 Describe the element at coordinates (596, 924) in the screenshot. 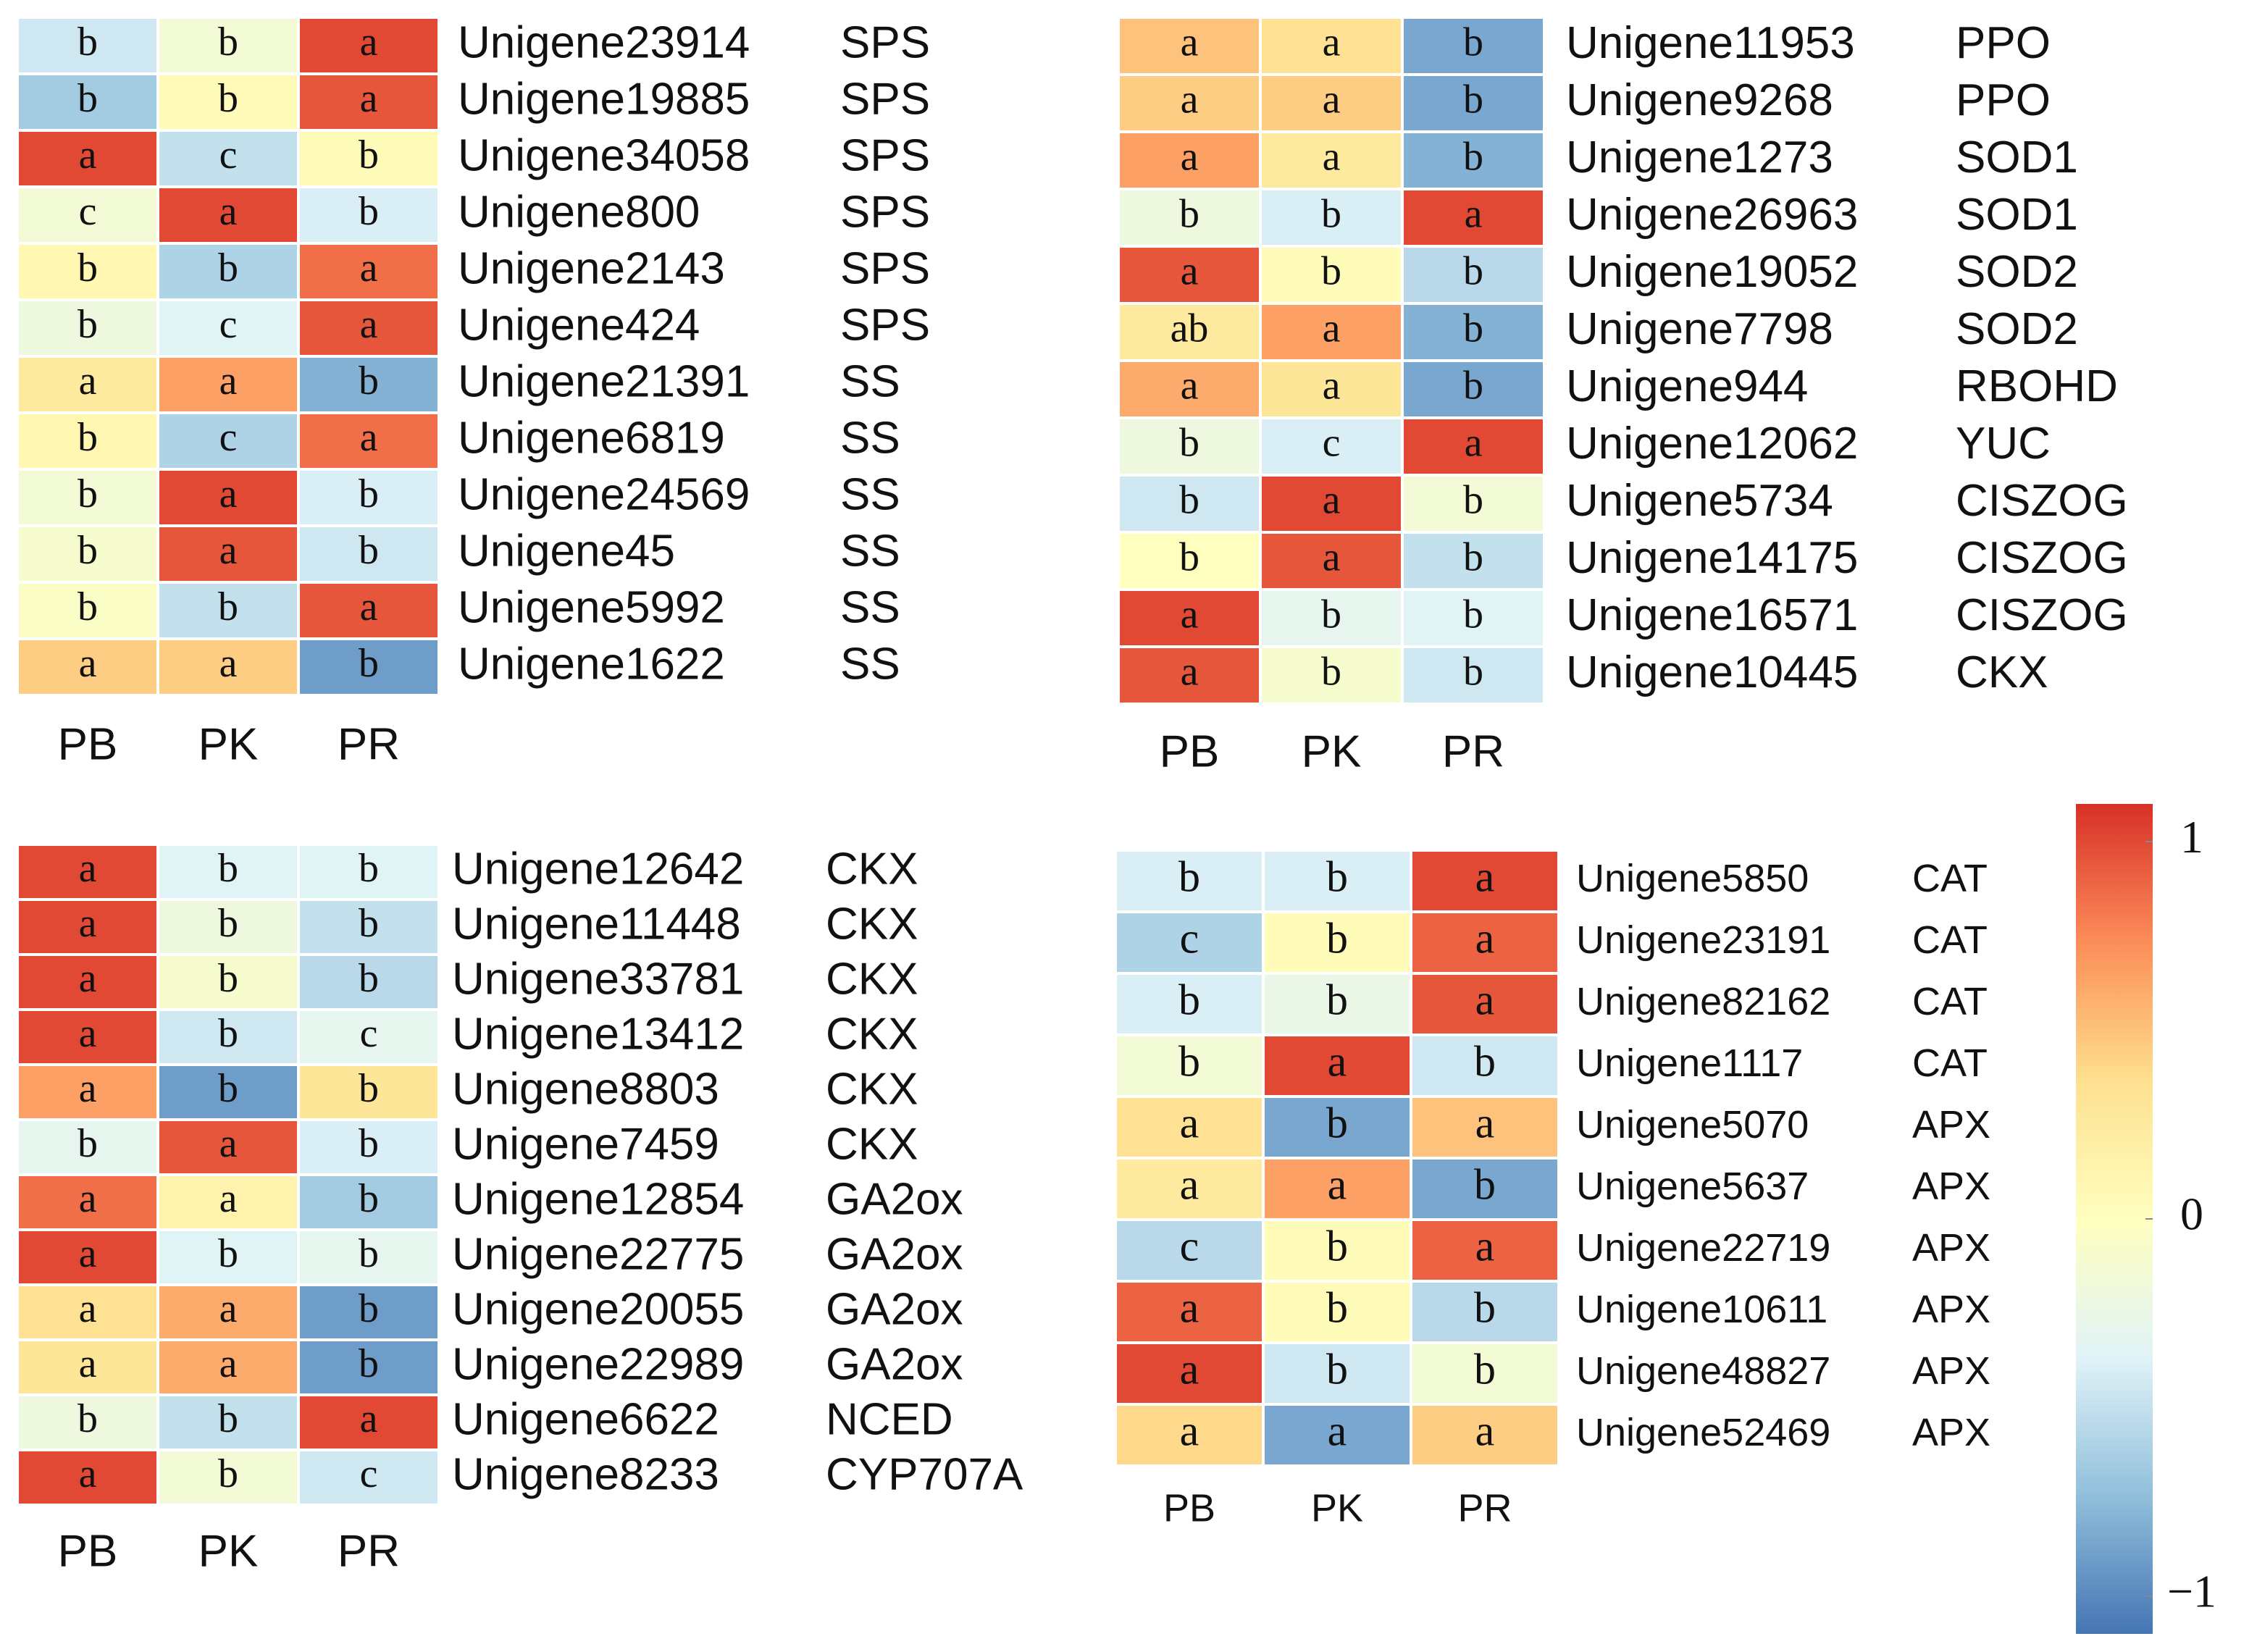

I see `row-id: Unigene11448` at that location.